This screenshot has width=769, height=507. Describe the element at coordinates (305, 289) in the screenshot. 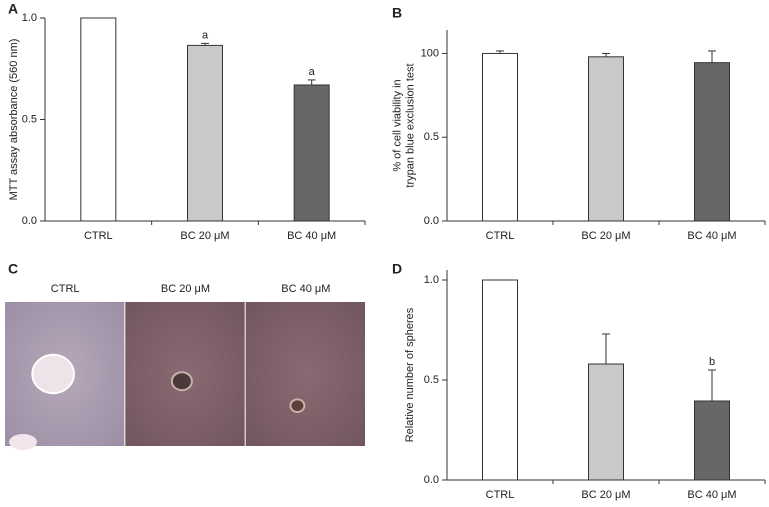

I see `image-label: BC 40 μM` at that location.